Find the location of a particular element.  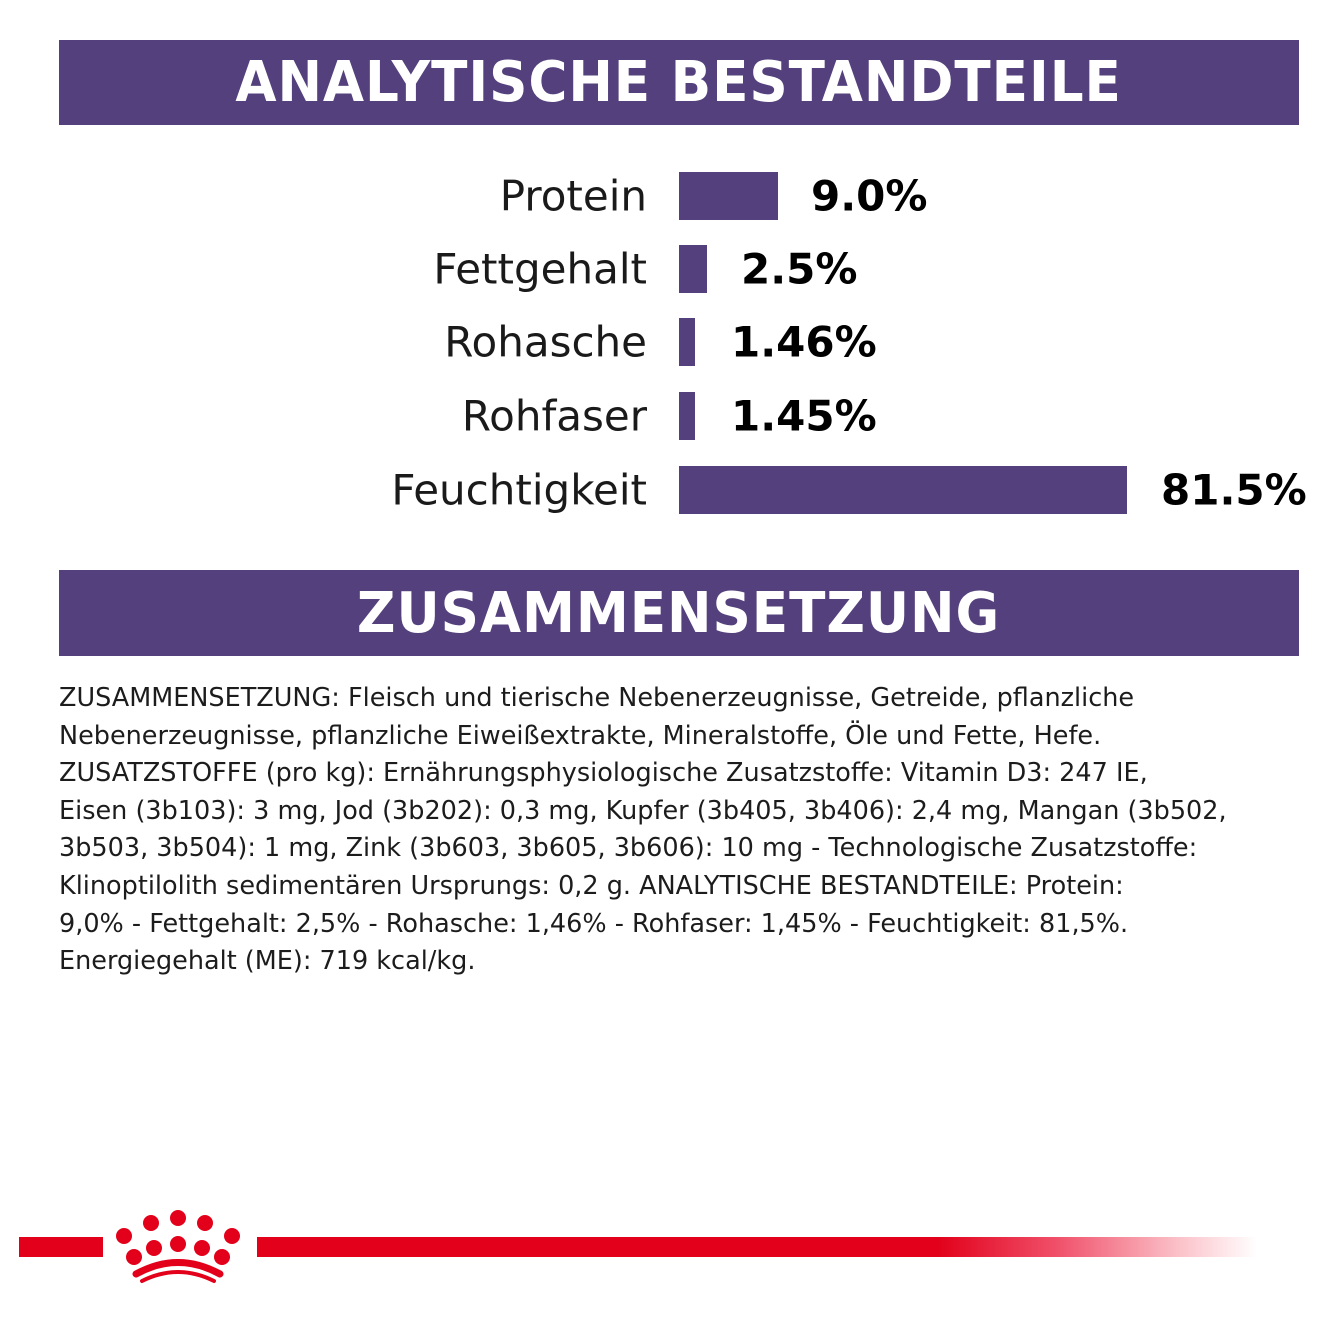

brand-line-right is located at coordinates (757, 1247).